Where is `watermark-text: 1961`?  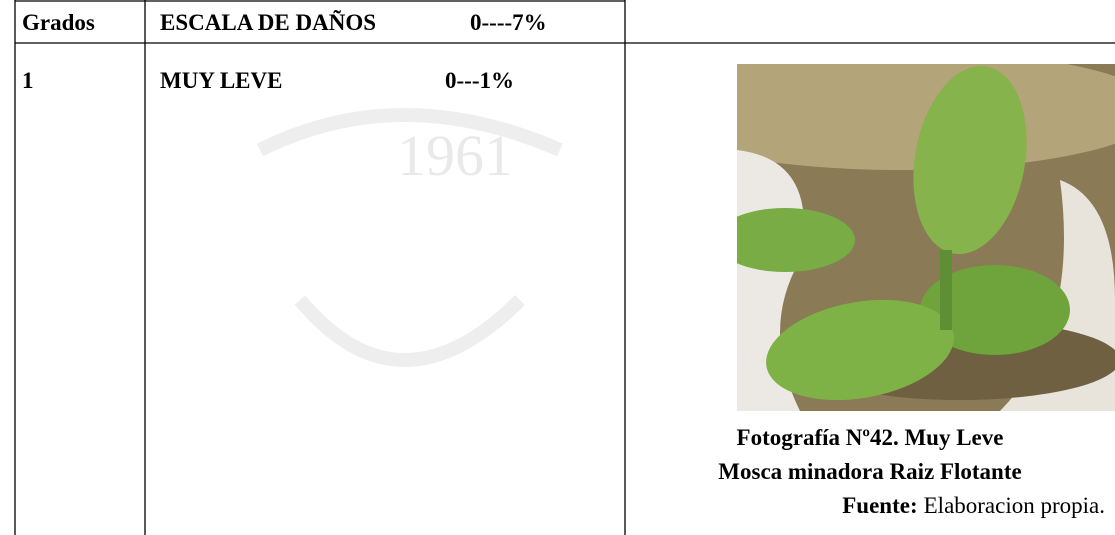 watermark-text: 1961 is located at coordinates (455, 155).